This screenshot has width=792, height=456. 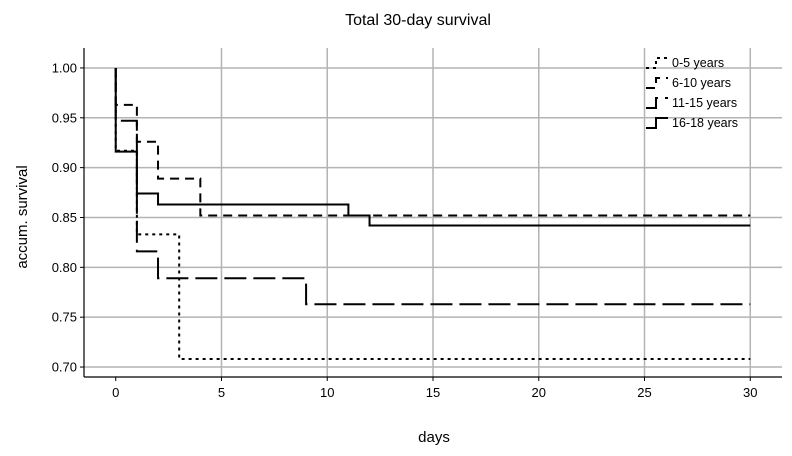 I want to click on legend-label: 6-10 years, so click(x=701, y=83).